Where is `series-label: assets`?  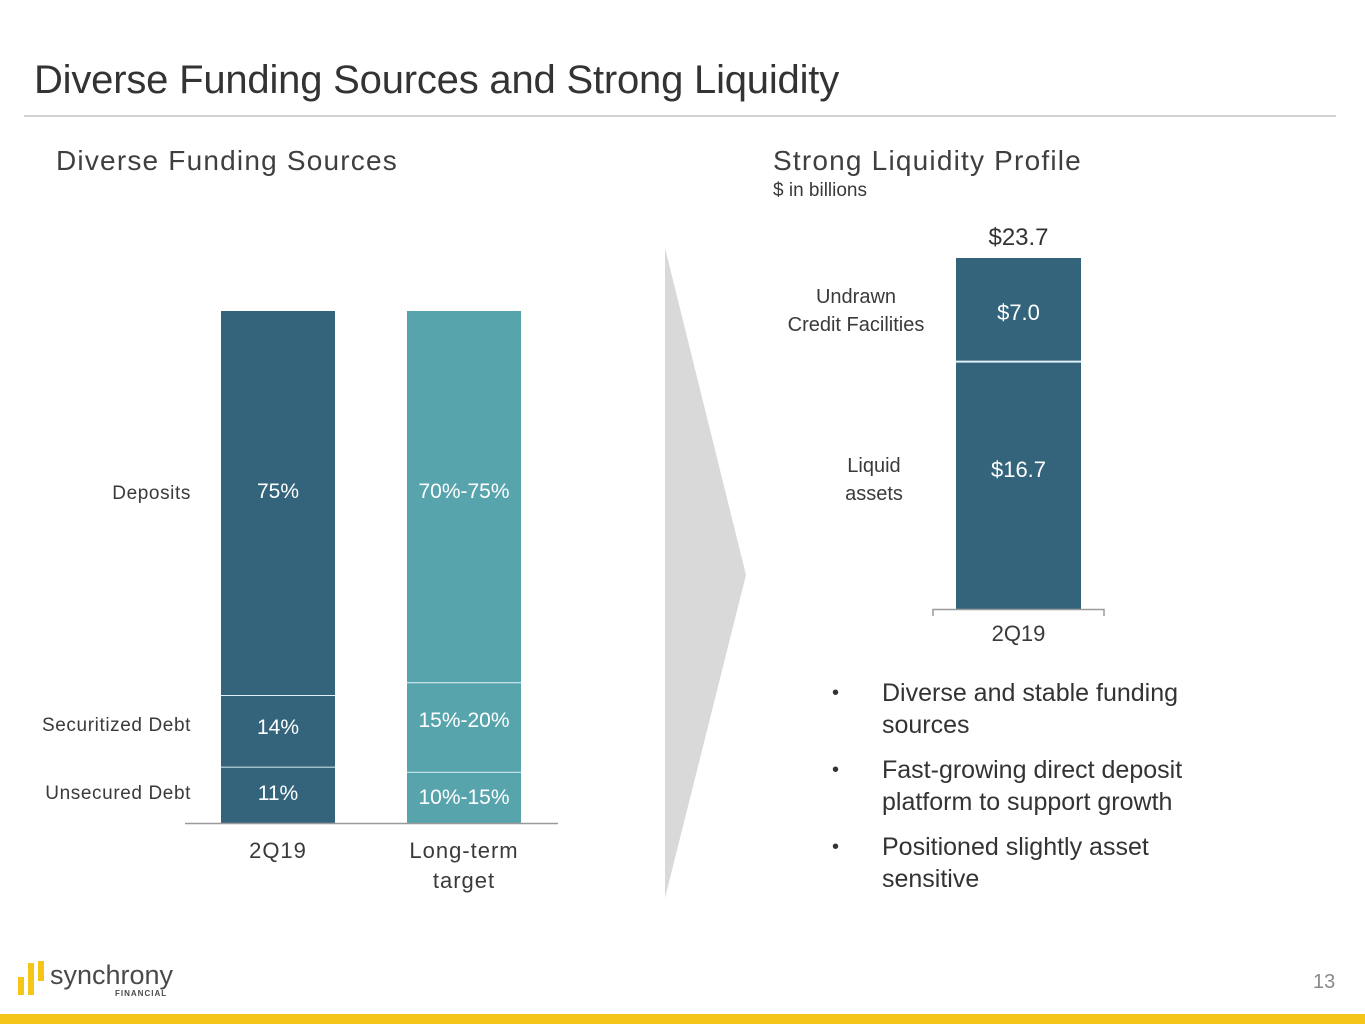
series-label: assets is located at coordinates (874, 494).